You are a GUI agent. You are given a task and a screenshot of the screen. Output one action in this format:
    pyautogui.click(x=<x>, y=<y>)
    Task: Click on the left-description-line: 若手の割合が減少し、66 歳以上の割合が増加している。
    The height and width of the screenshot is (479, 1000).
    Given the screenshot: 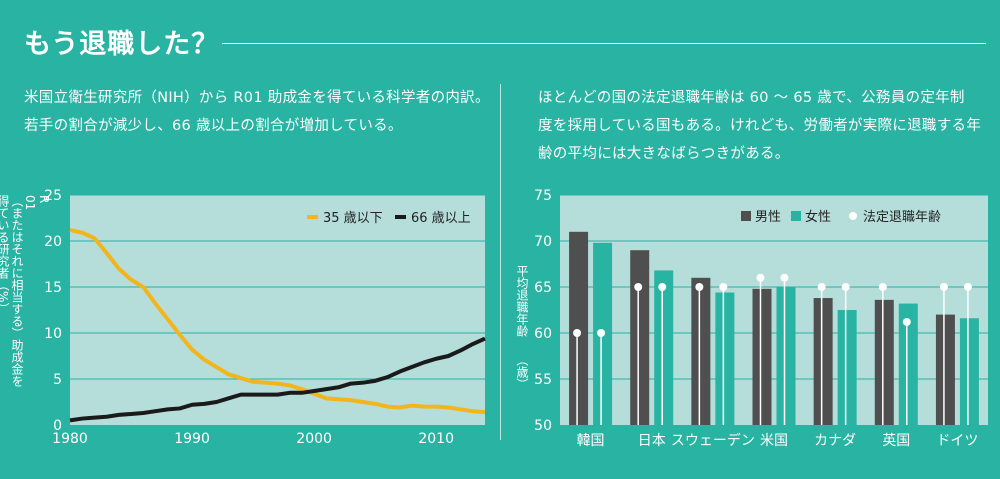 What is the action you would take?
    pyautogui.click(x=213, y=126)
    